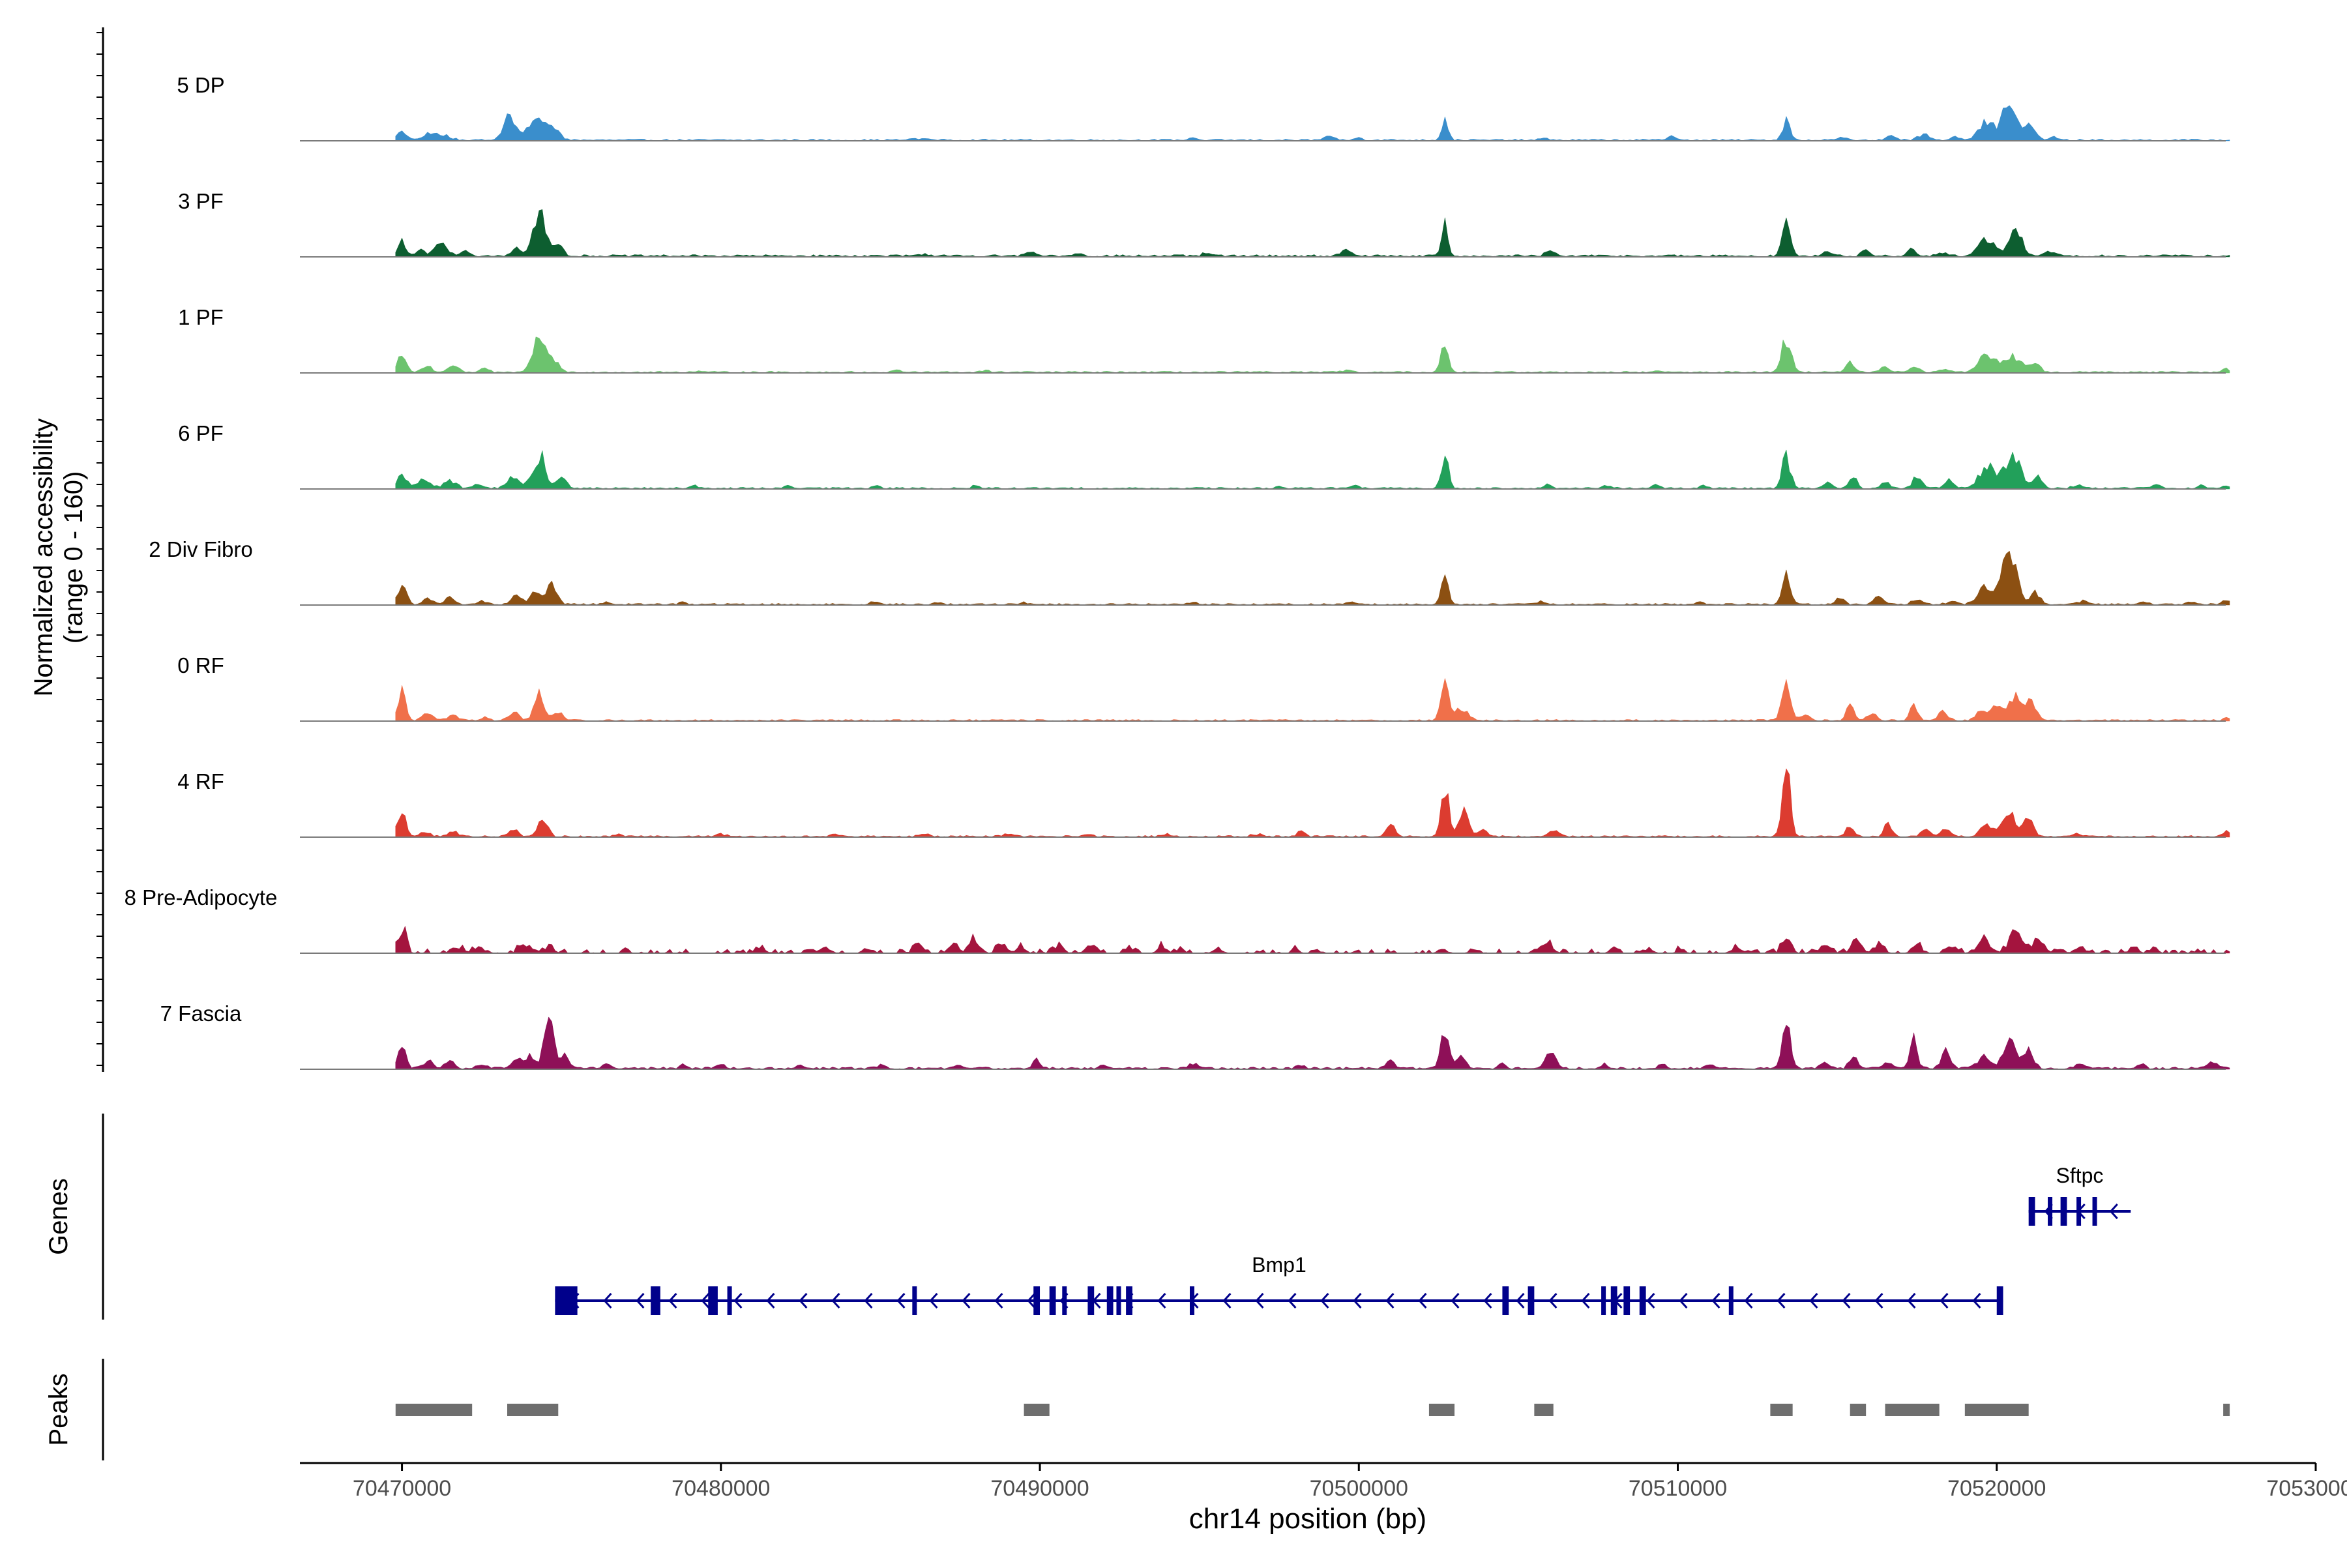  I want to click on track-label: 0 RF, so click(200, 665).